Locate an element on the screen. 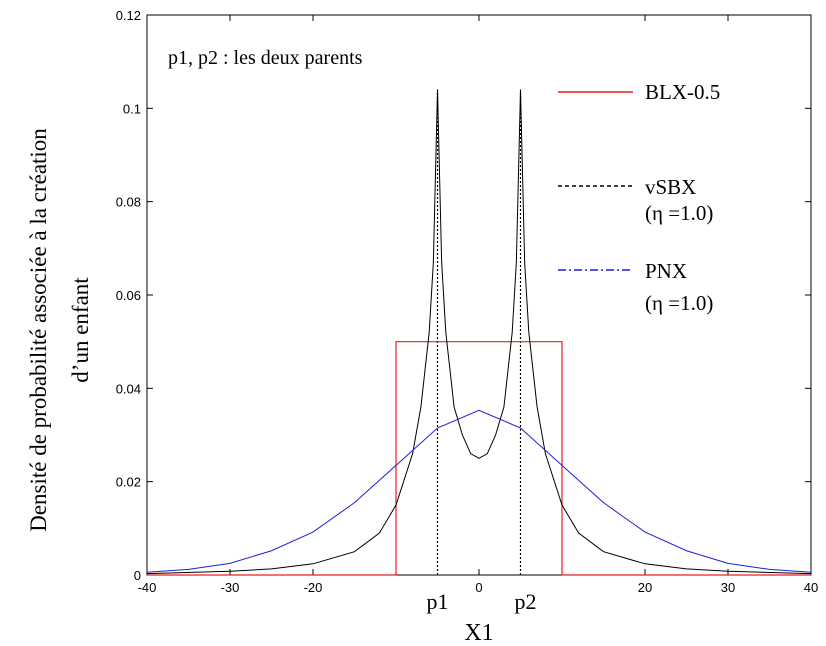 The height and width of the screenshot is (646, 826). y-tick-label: 0.02 is located at coordinates (128, 482).